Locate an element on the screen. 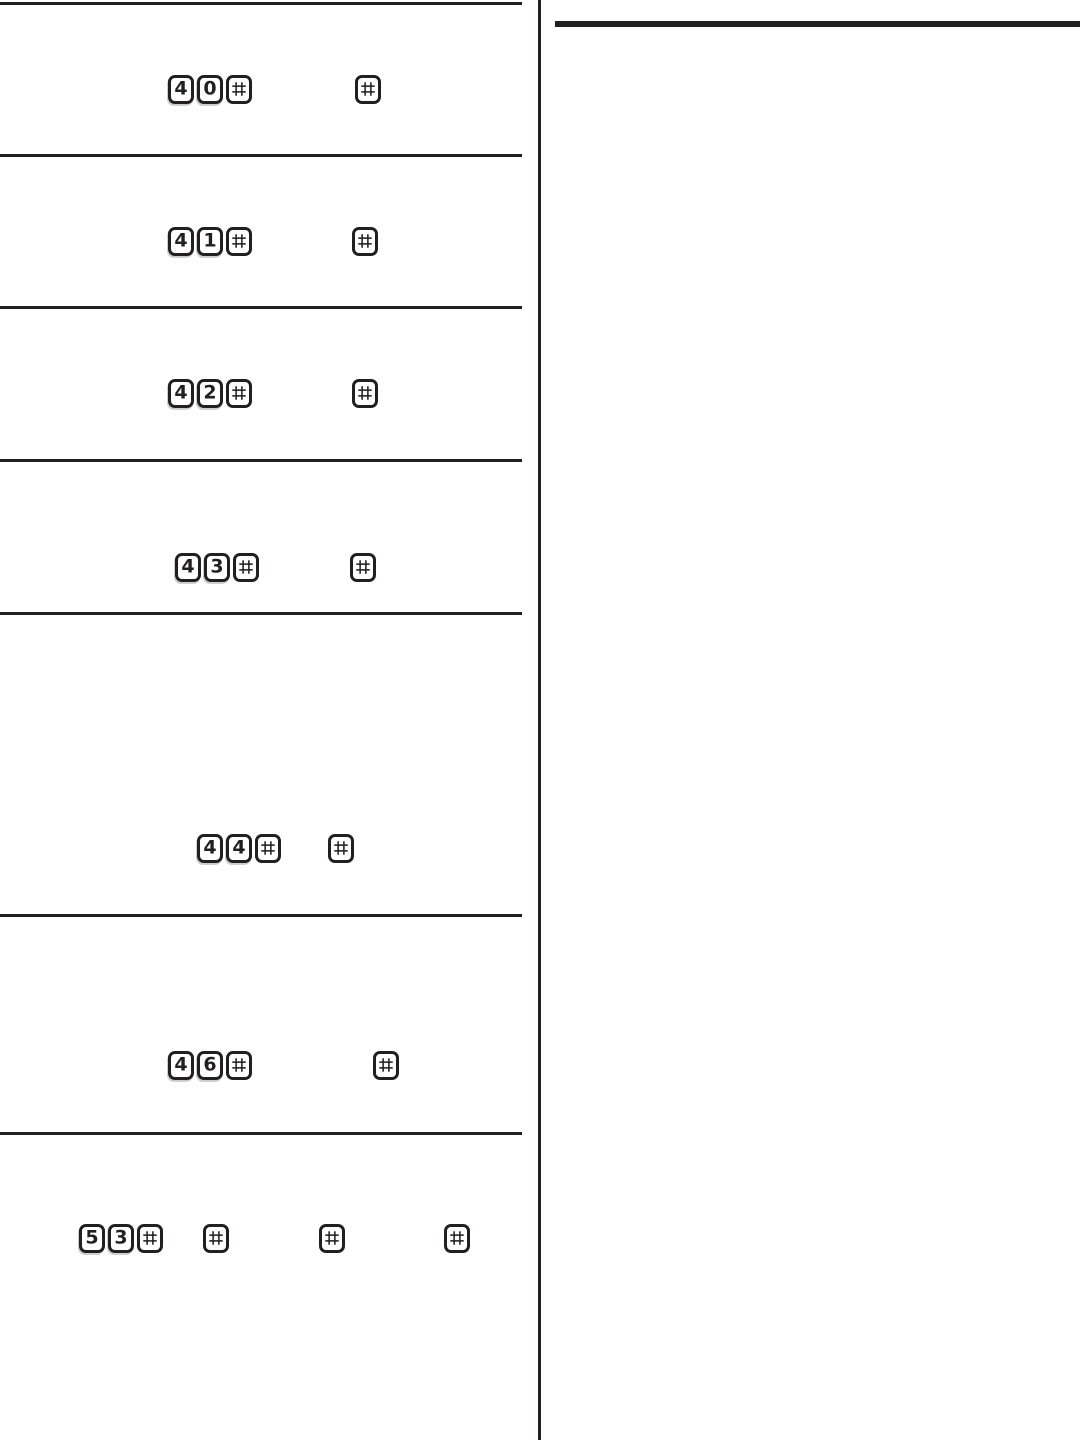  section-rule is located at coordinates (817, 24).